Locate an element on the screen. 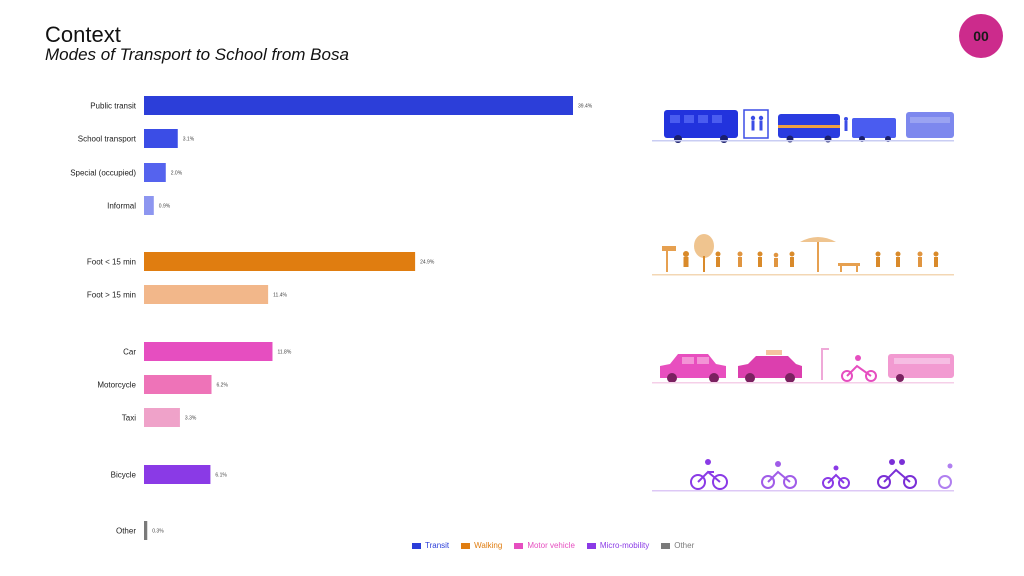  legend-item-other: Other is located at coordinates (677, 545).